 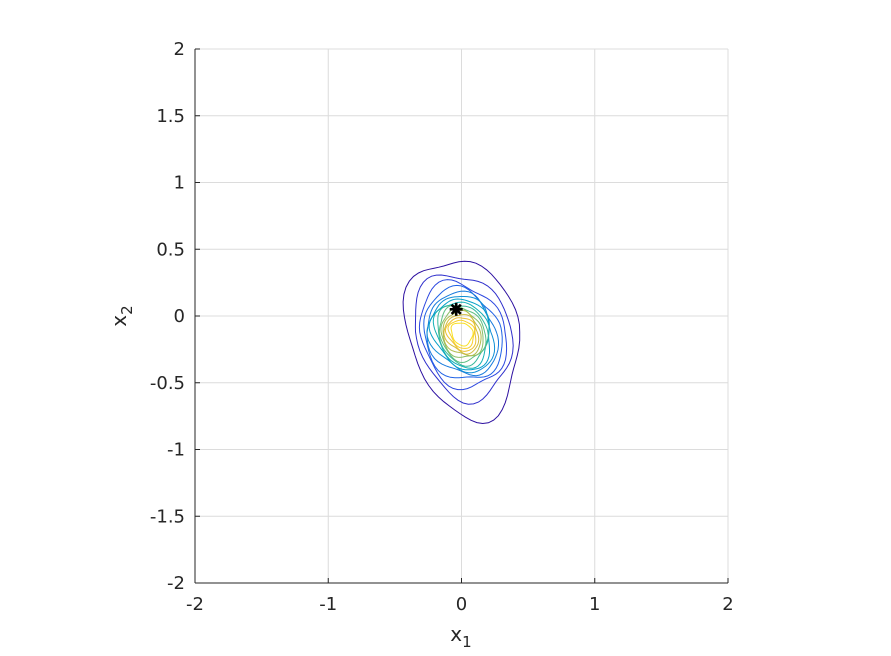 I want to click on y-axis-label-main: x, so click(x=119, y=321).